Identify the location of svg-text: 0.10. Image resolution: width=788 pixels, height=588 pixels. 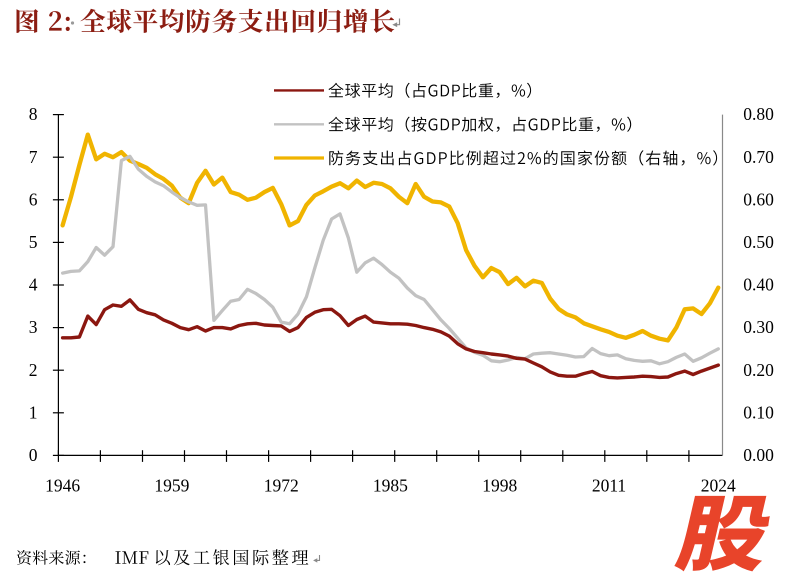
(758, 412).